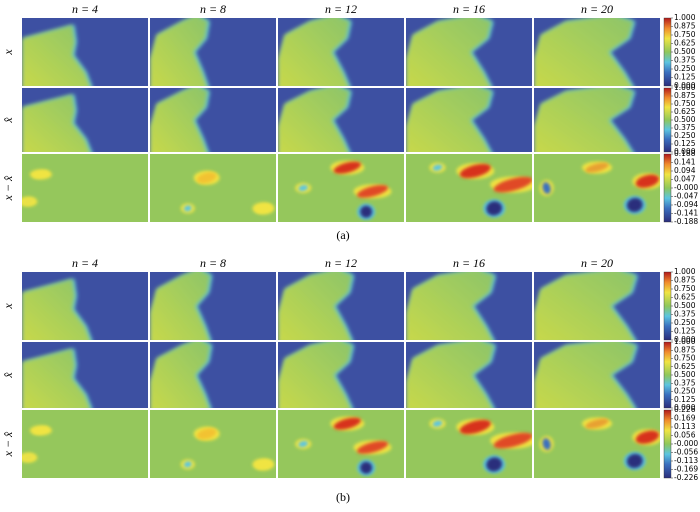  I want to click on colorbar-label: -0.056, so click(686, 452).